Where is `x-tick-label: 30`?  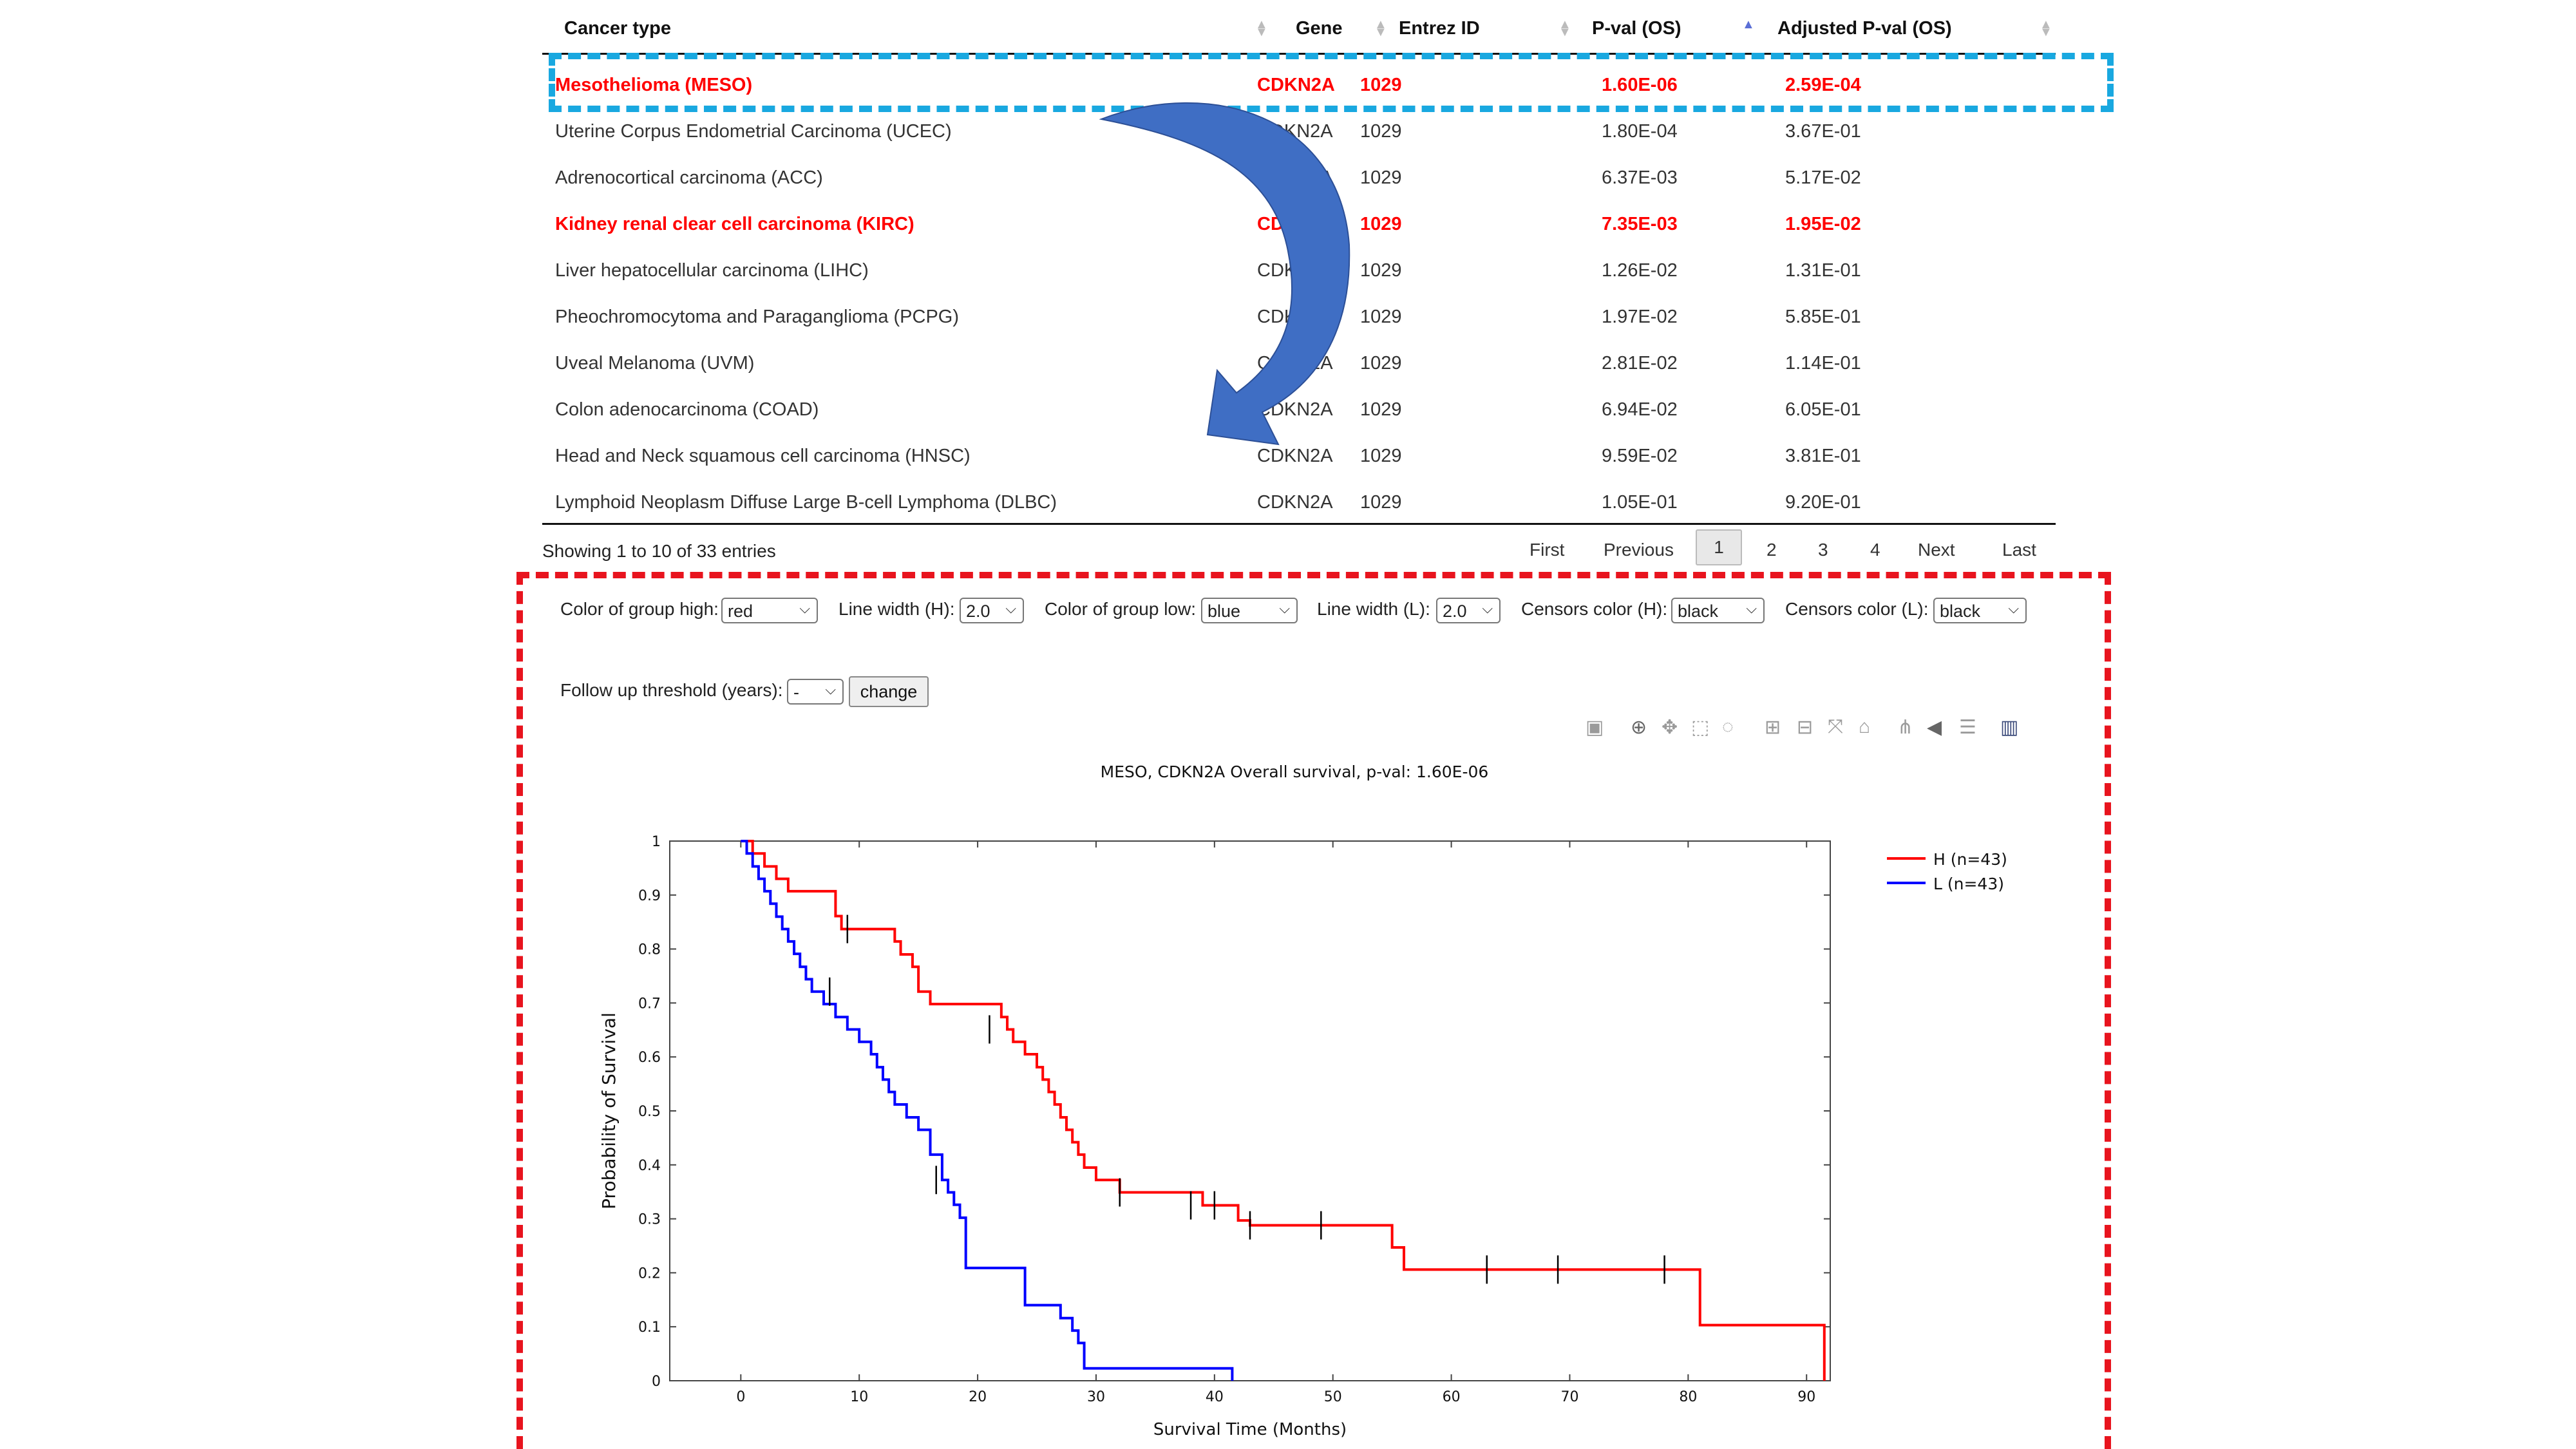 x-tick-label: 30 is located at coordinates (1096, 1397).